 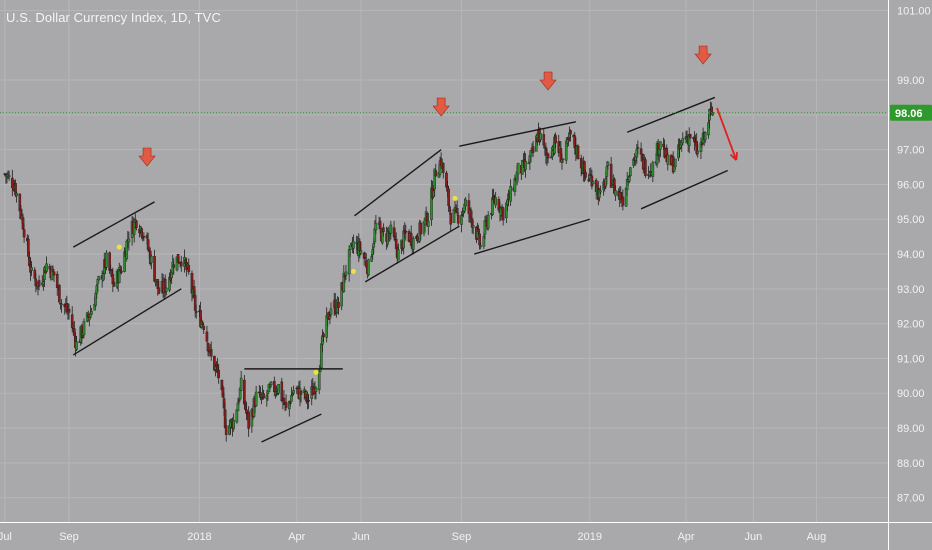 What do you see at coordinates (911, 429) in the screenshot?
I see `y-tick-label: 89.00` at bounding box center [911, 429].